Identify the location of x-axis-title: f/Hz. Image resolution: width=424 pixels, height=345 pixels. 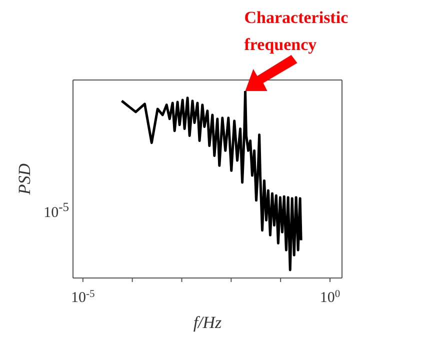
(207, 322).